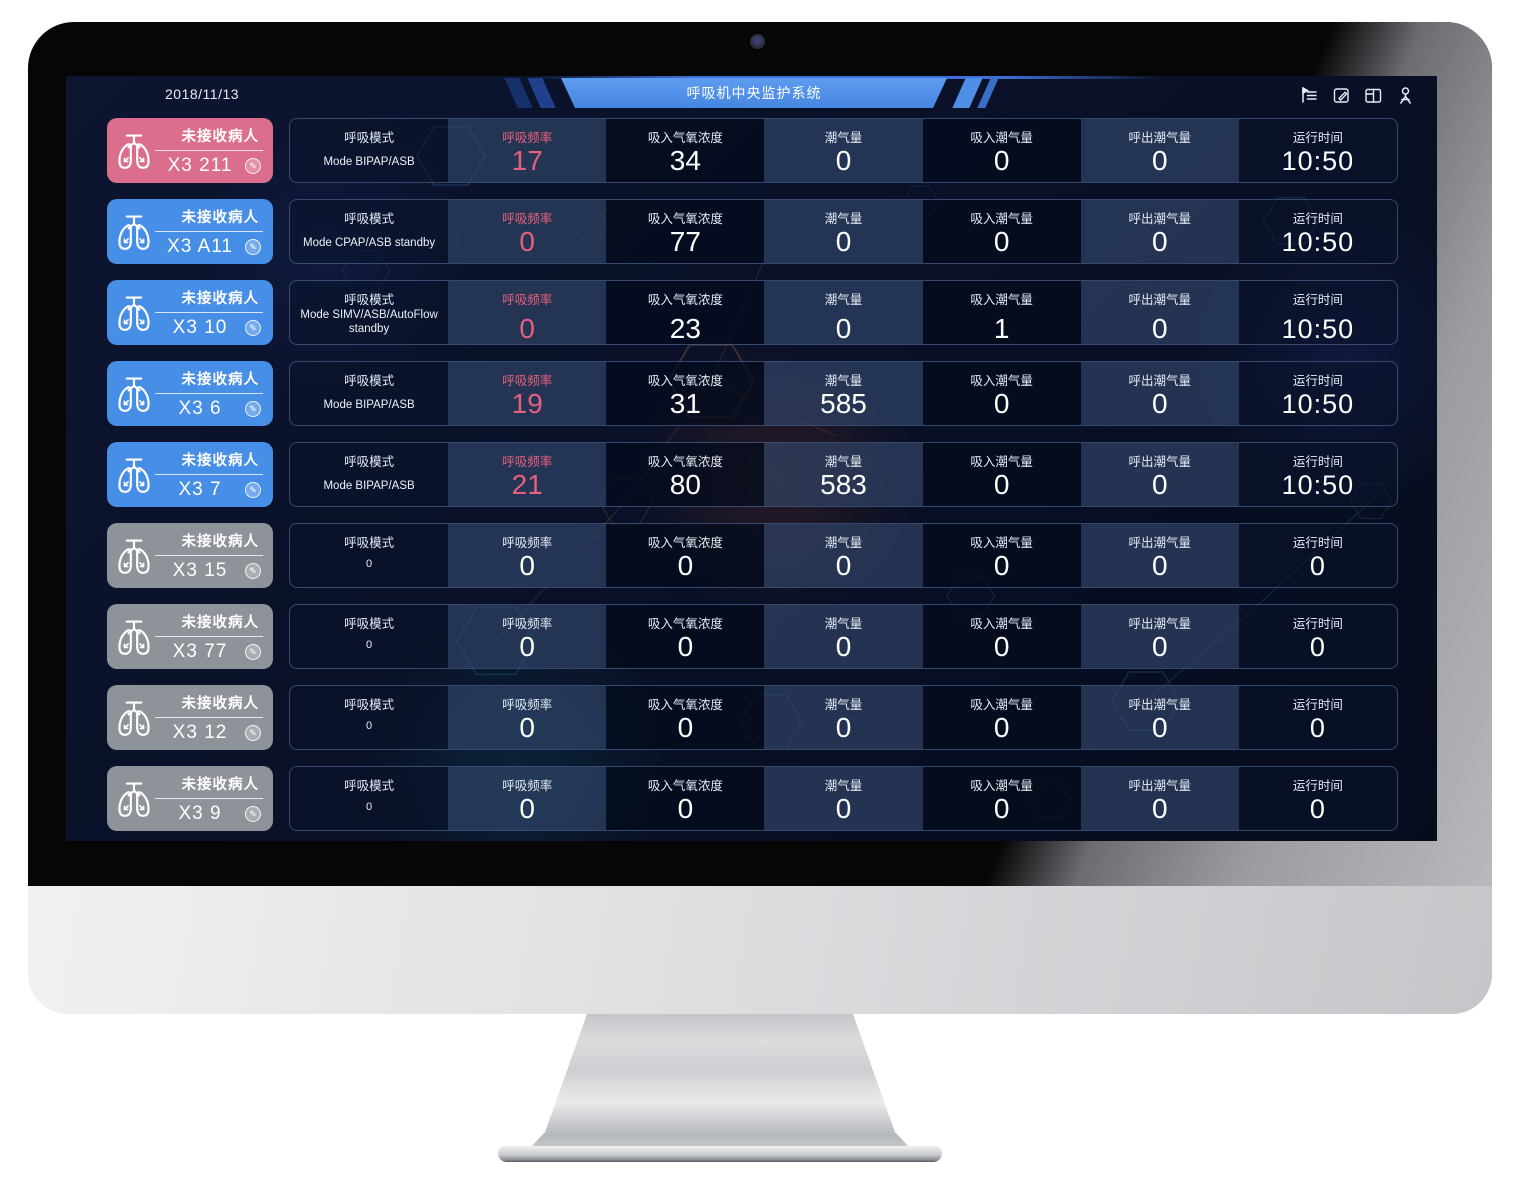 The width and height of the screenshot is (1532, 1184). I want to click on device-card: 未接收病人 X3 6 ✎, so click(190, 393).